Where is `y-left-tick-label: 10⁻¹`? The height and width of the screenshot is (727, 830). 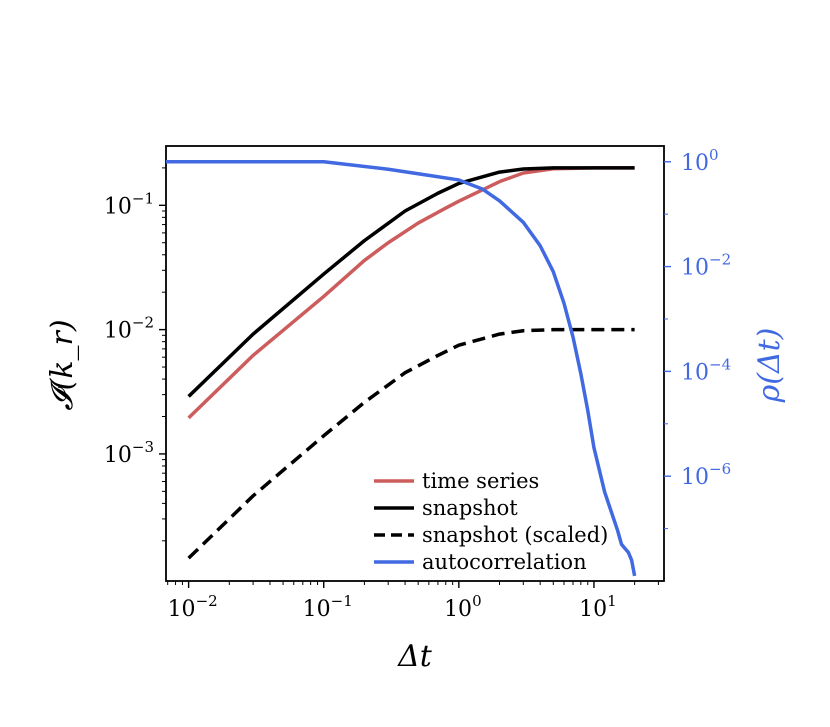
y-left-tick-label: 10⁻¹ is located at coordinates (129, 204).